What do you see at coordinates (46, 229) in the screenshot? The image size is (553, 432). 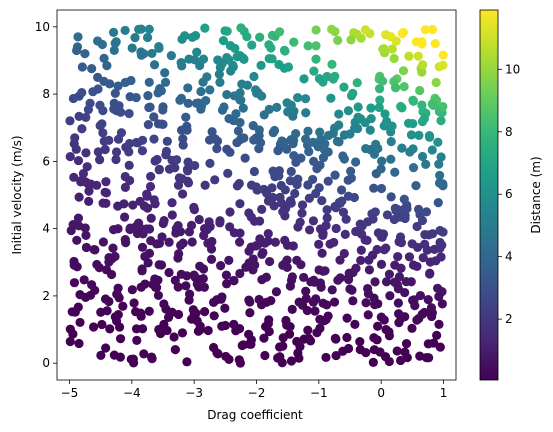 I see `y-tick-label: 4` at bounding box center [46, 229].